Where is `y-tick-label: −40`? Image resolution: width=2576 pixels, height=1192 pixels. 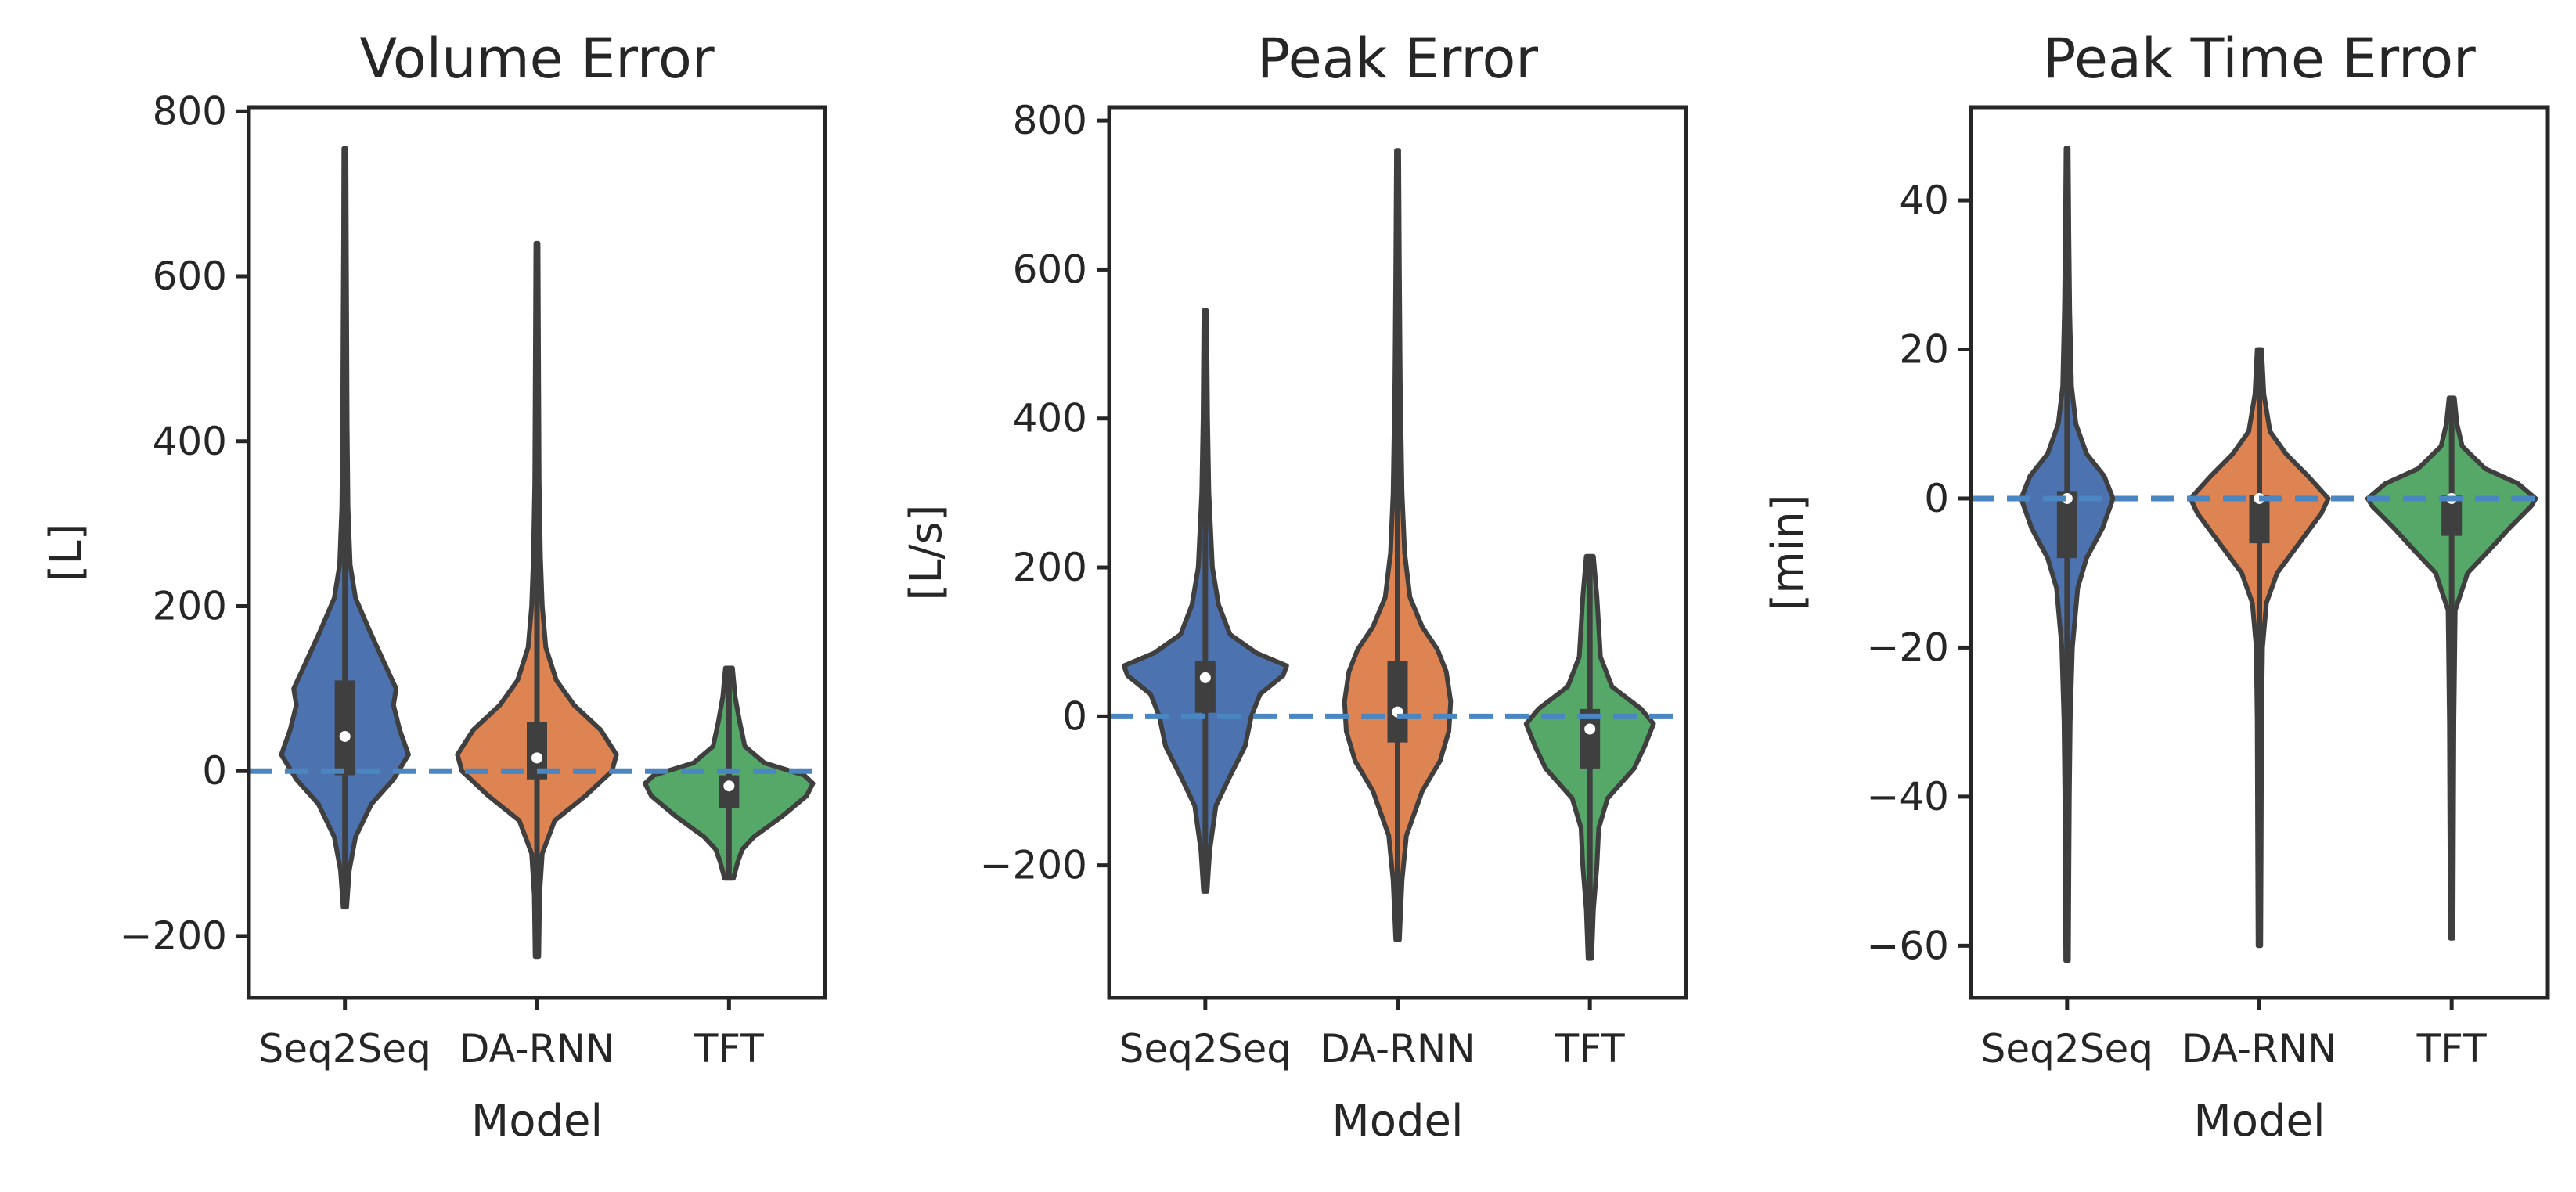 y-tick-label: −40 is located at coordinates (1907, 797).